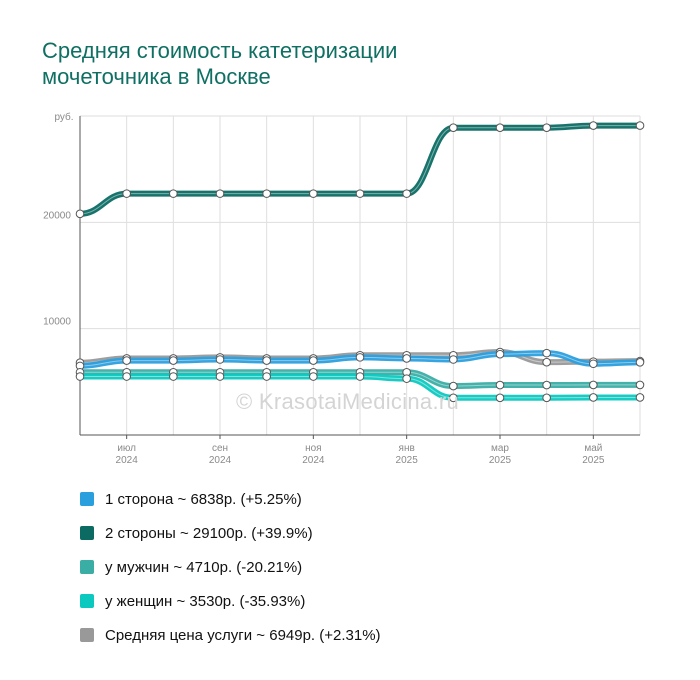 The width and height of the screenshot is (700, 680). Describe the element at coordinates (407, 448) in the screenshot. I see `x-tick-label-month: янв` at that location.